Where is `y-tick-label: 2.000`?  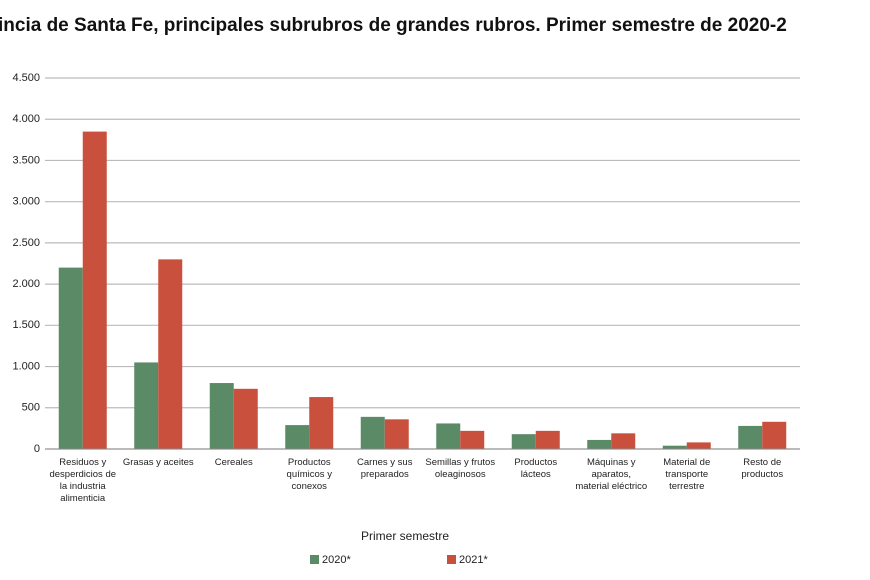
y-tick-label: 2.000 is located at coordinates (26, 284).